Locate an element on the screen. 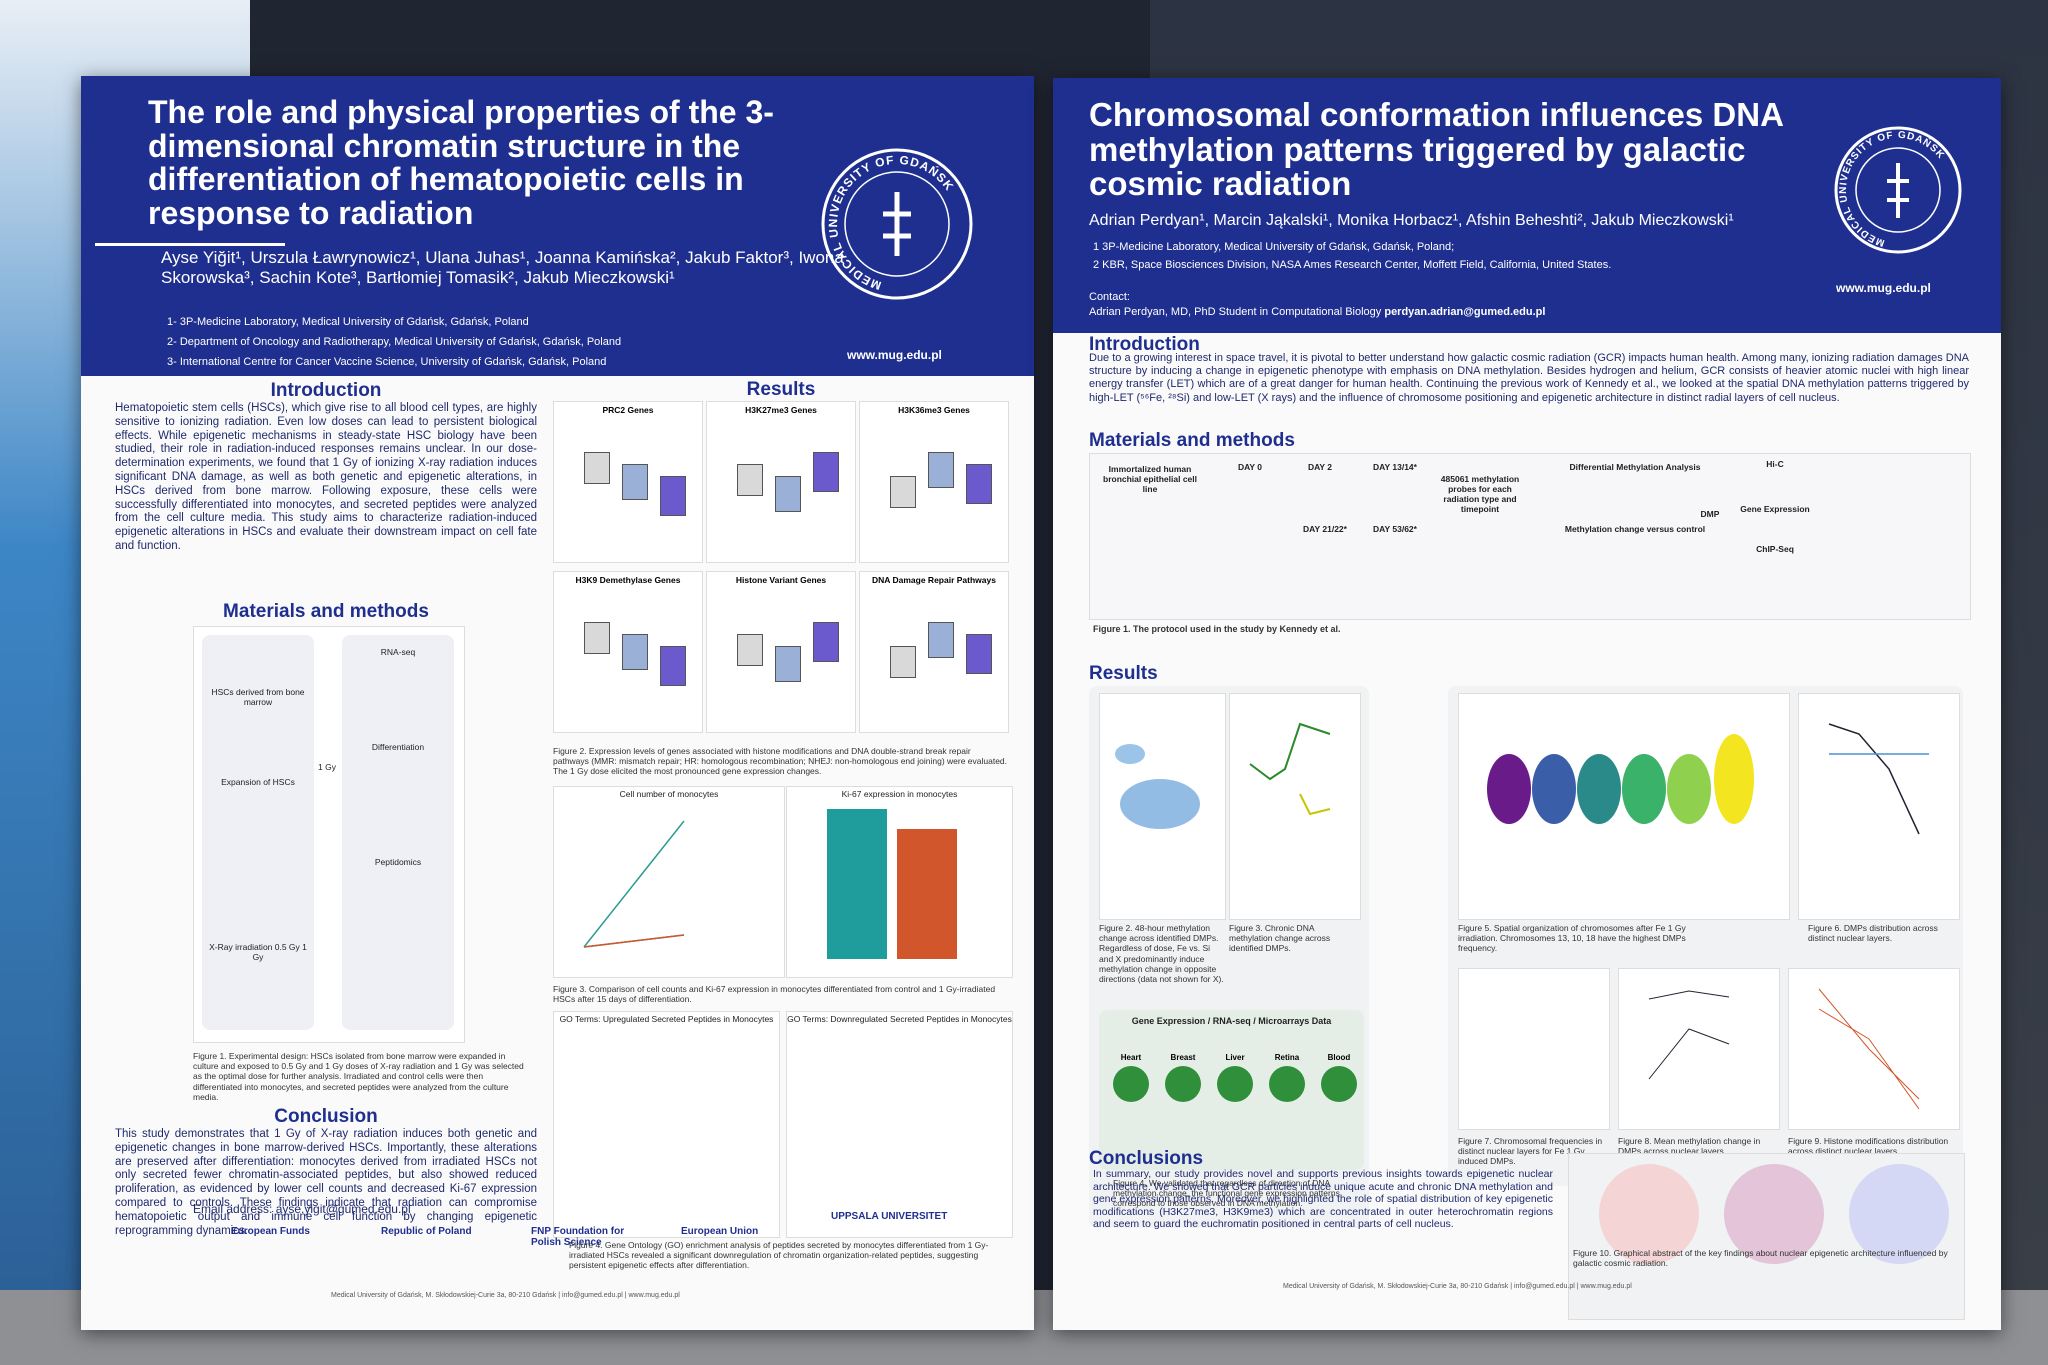  panel-title: Ki-67 expression in monocytes is located at coordinates (899, 794).